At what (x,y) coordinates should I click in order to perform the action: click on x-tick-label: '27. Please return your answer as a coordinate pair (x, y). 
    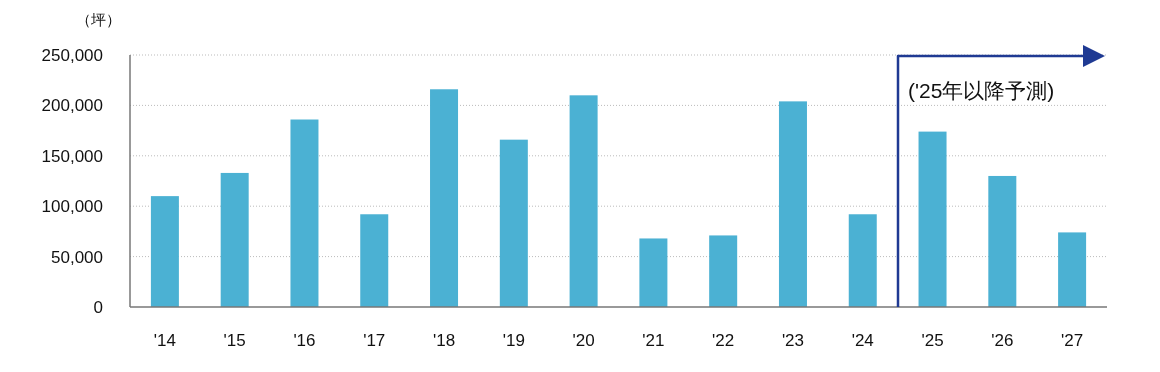
    Looking at the image, I should click on (1072, 340).